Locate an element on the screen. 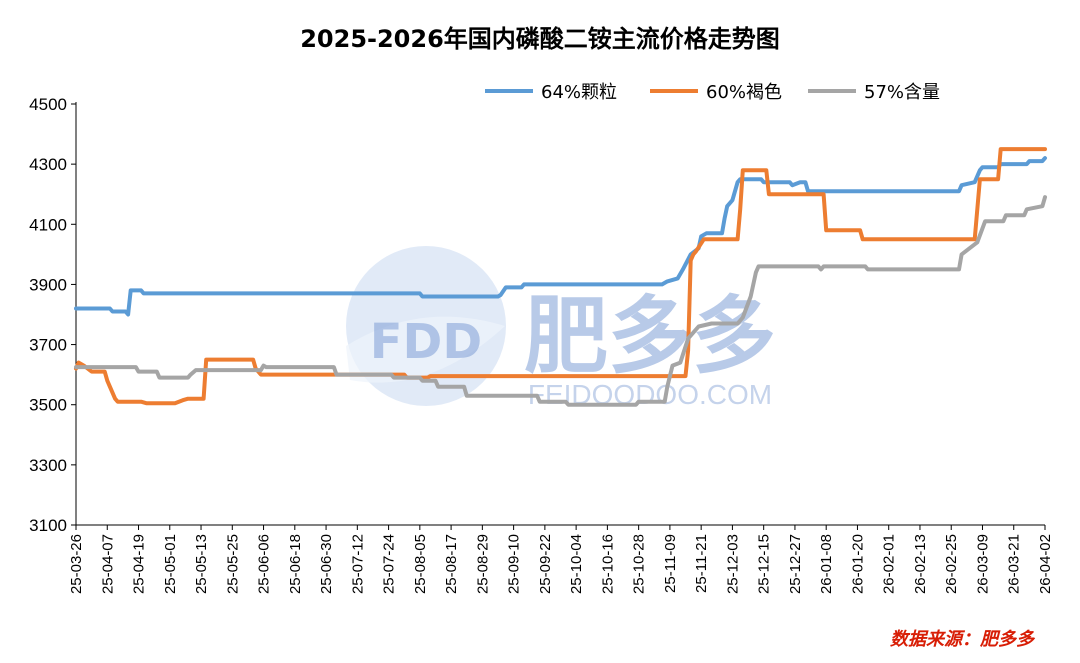 The width and height of the screenshot is (1080, 663). watermark-logo-text: FDD is located at coordinates (426, 342).